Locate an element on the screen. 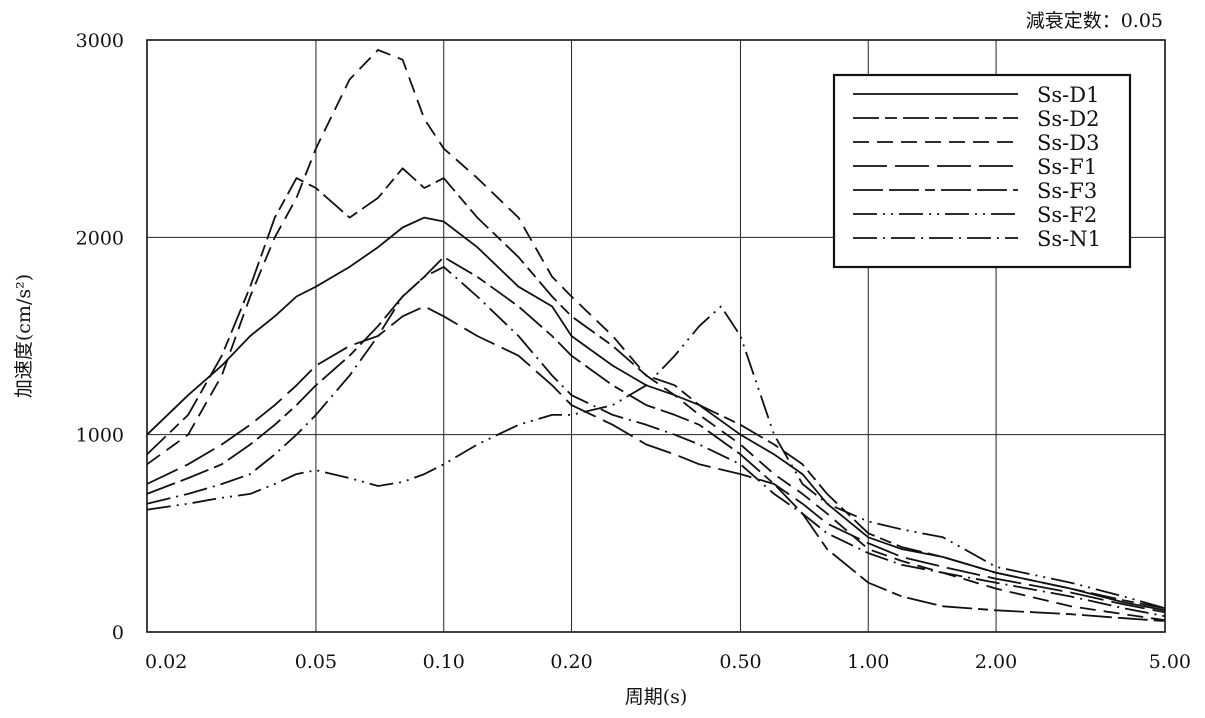 This screenshot has height=718, width=1205. damping-annotation: 減衰定数：0.05 is located at coordinates (1094, 21).